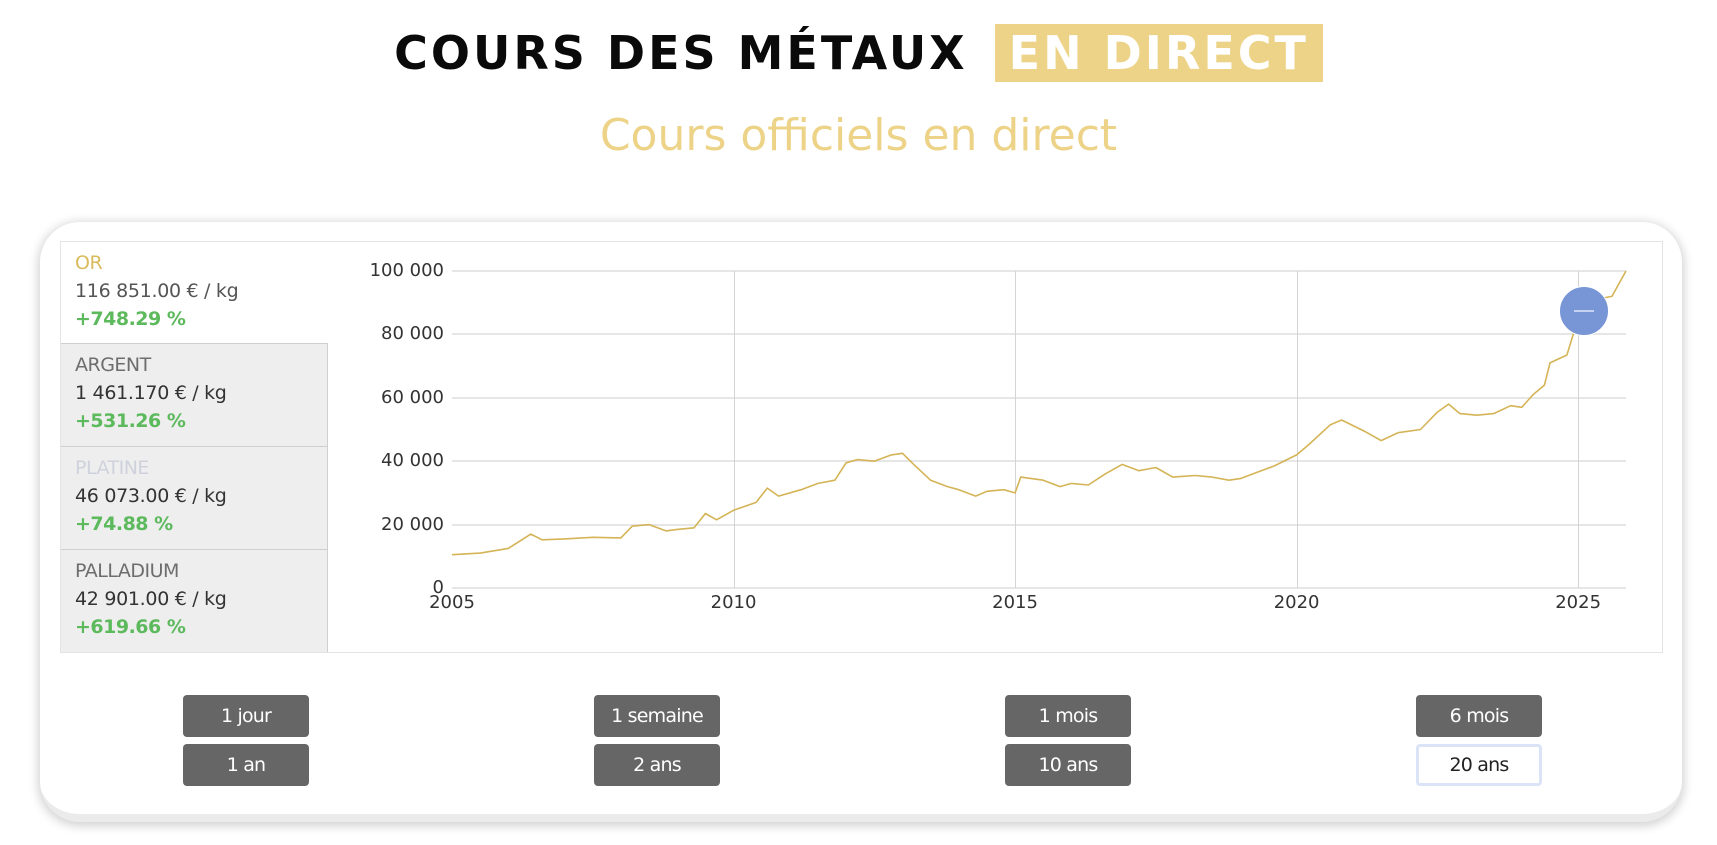 Image resolution: width=1717 pixels, height=845 pixels. What do you see at coordinates (157, 291) in the screenshot?
I see `metal-price: 116 851.00 € / kg` at bounding box center [157, 291].